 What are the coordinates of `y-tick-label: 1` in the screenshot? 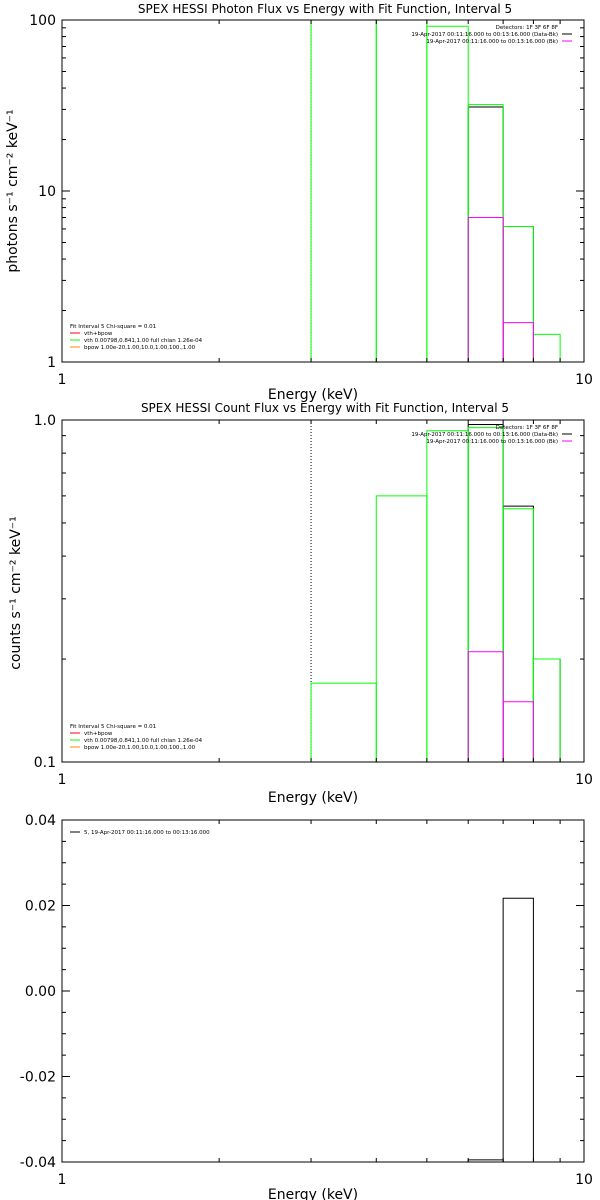 It's located at (51, 363).